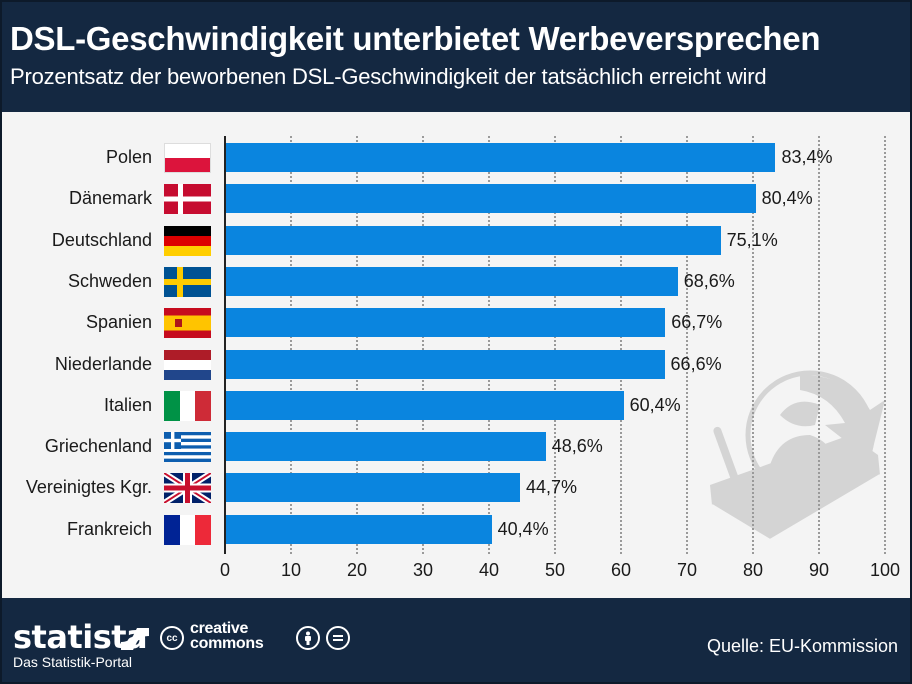  What do you see at coordinates (98, 446) in the screenshot?
I see `category-label: Griechenland` at bounding box center [98, 446].